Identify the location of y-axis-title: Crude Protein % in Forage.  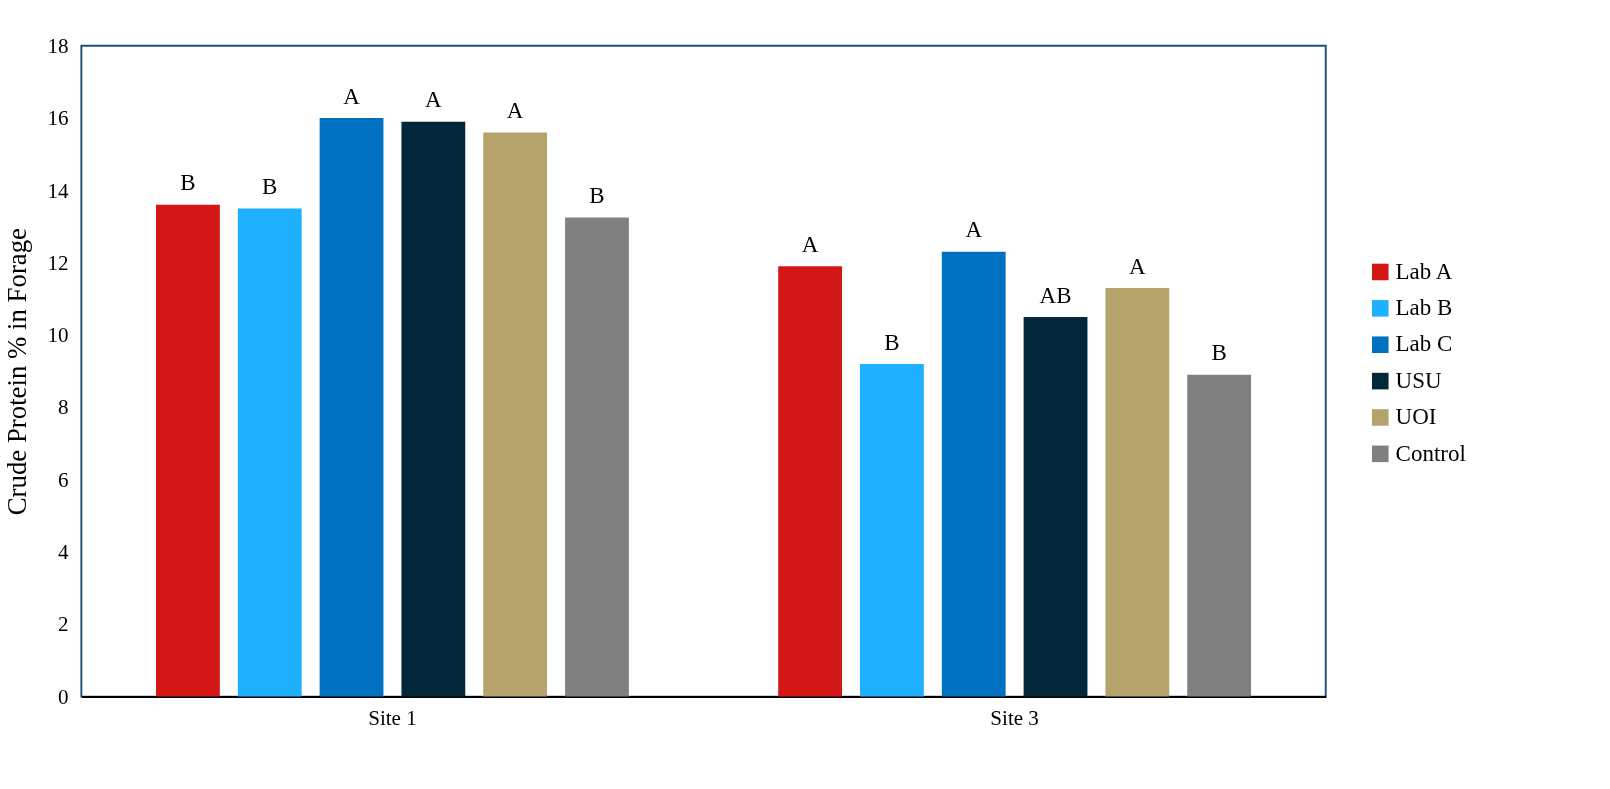
(17, 371).